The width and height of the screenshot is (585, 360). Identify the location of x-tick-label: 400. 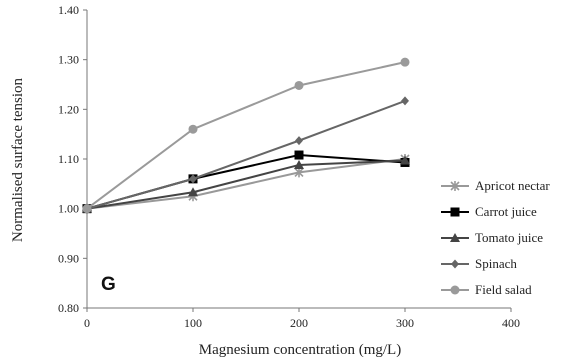
(511, 323).